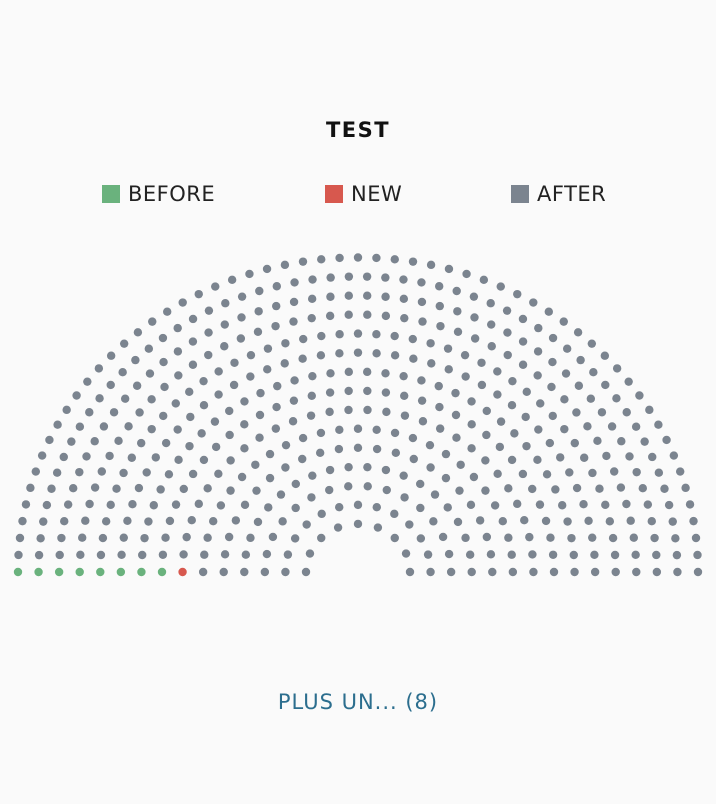 Image resolution: width=716 pixels, height=804 pixels. What do you see at coordinates (572, 194) in the screenshot?
I see `legend-label-after: AFTER` at bounding box center [572, 194].